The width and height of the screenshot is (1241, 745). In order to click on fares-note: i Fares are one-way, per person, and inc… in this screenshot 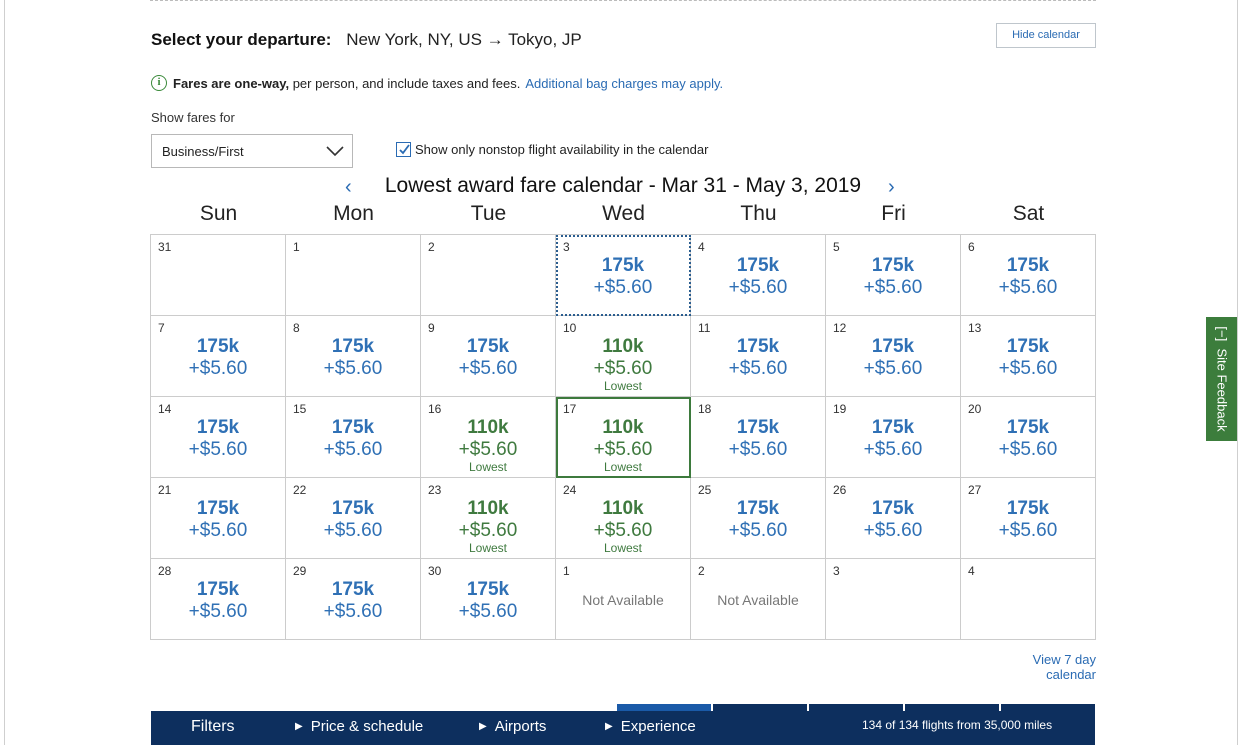, I will do `click(437, 83)`.